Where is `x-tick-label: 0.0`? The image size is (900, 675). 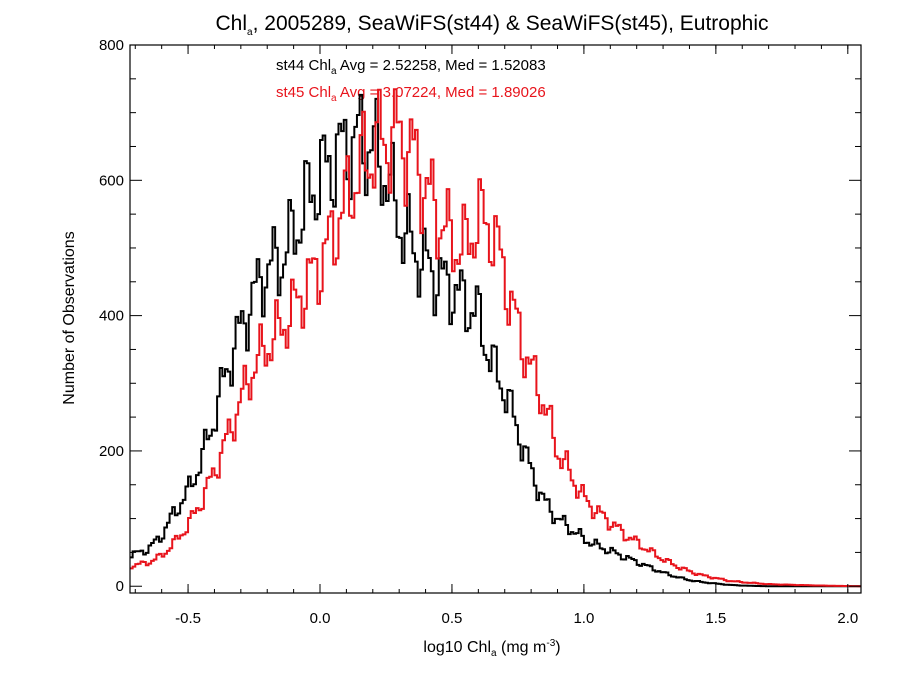
x-tick-label: 0.0 is located at coordinates (320, 618).